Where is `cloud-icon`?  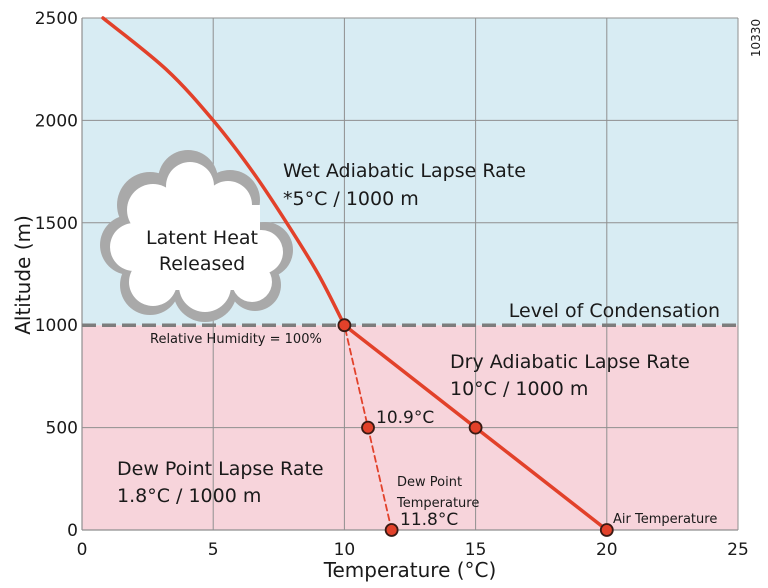
cloud-icon is located at coordinates (196, 236).